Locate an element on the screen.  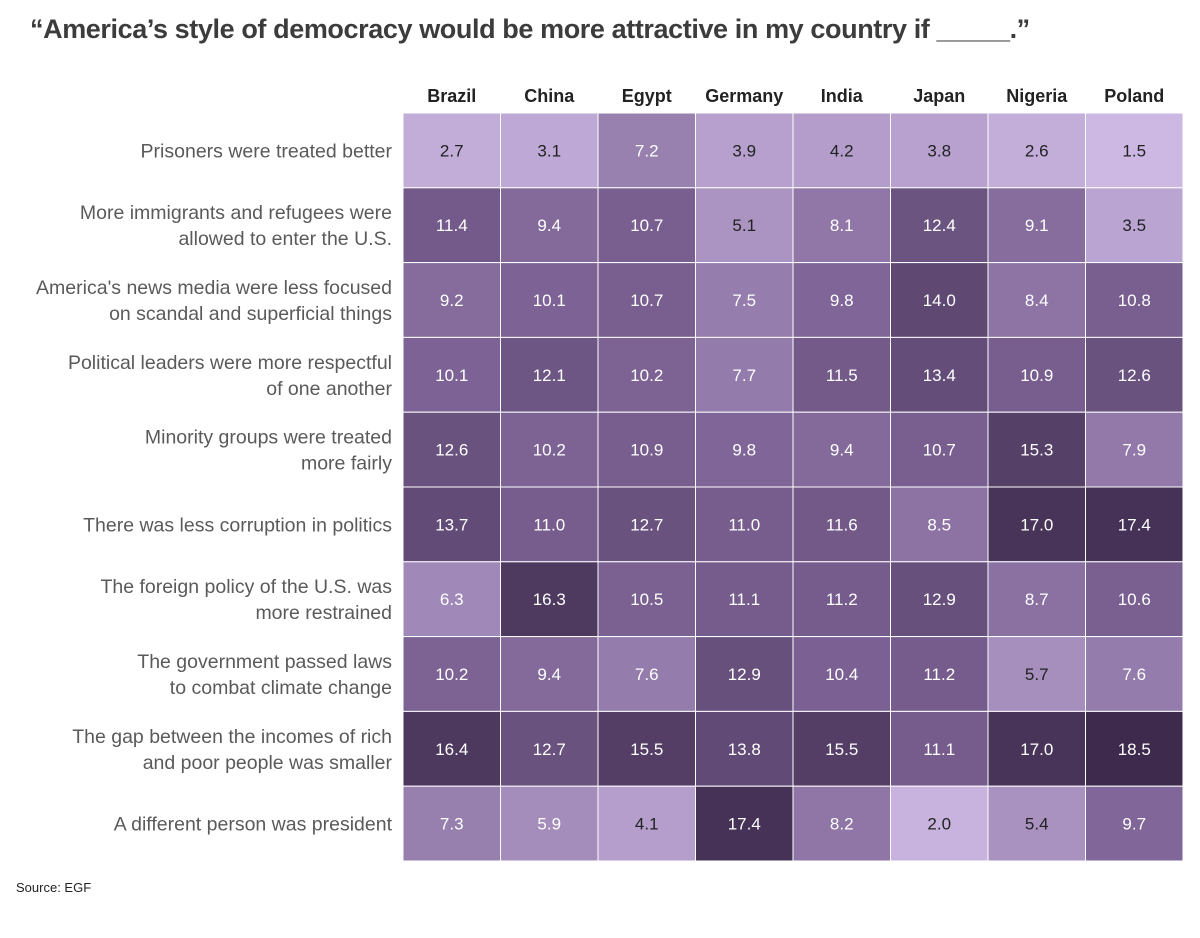
column-label: Egypt is located at coordinates (647, 96).